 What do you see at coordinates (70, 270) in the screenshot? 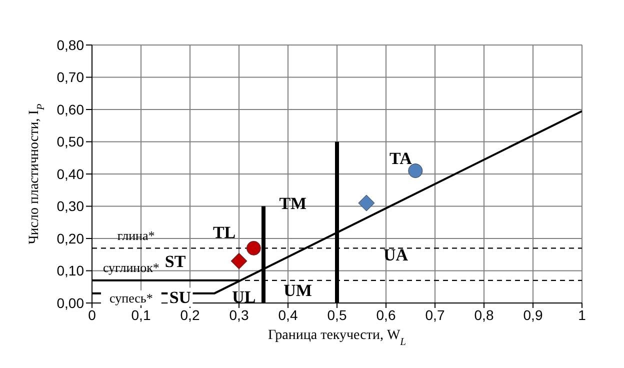
I see `y-tick-label: 0,10` at bounding box center [70, 270].